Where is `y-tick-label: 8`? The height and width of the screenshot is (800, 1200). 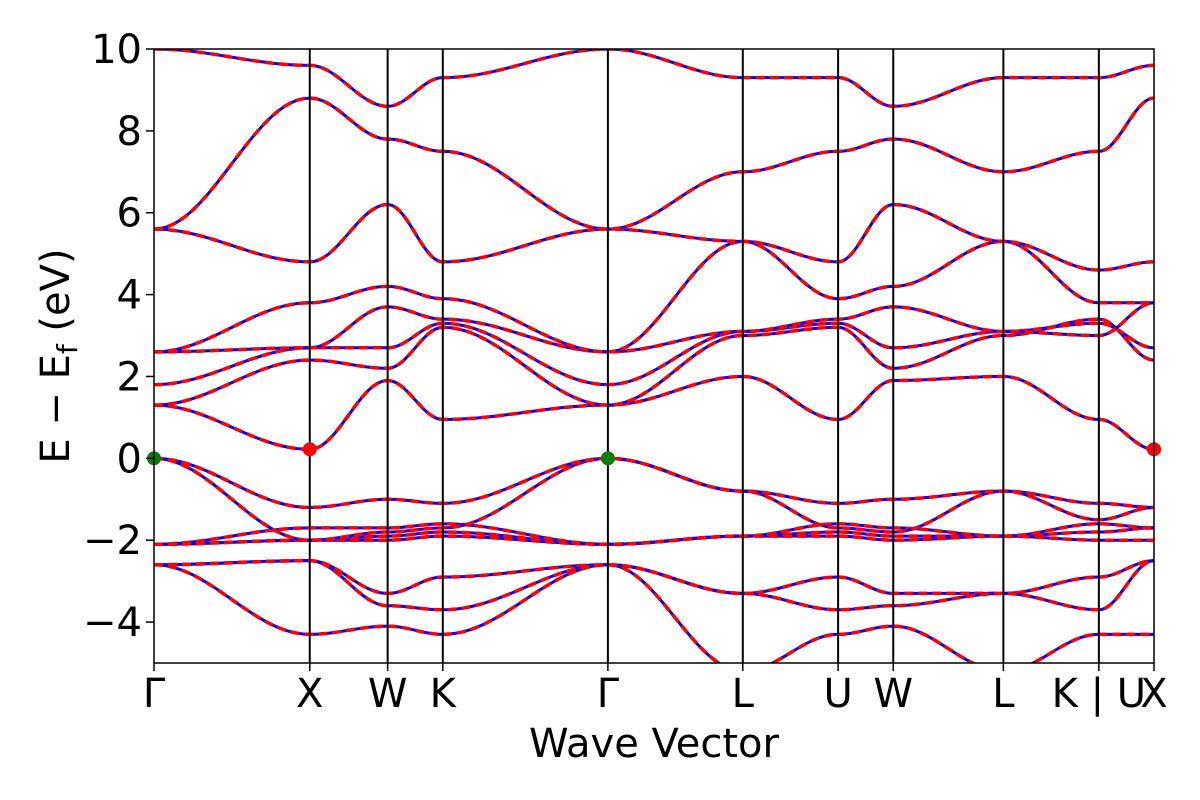
y-tick-label: 8 is located at coordinates (129, 132).